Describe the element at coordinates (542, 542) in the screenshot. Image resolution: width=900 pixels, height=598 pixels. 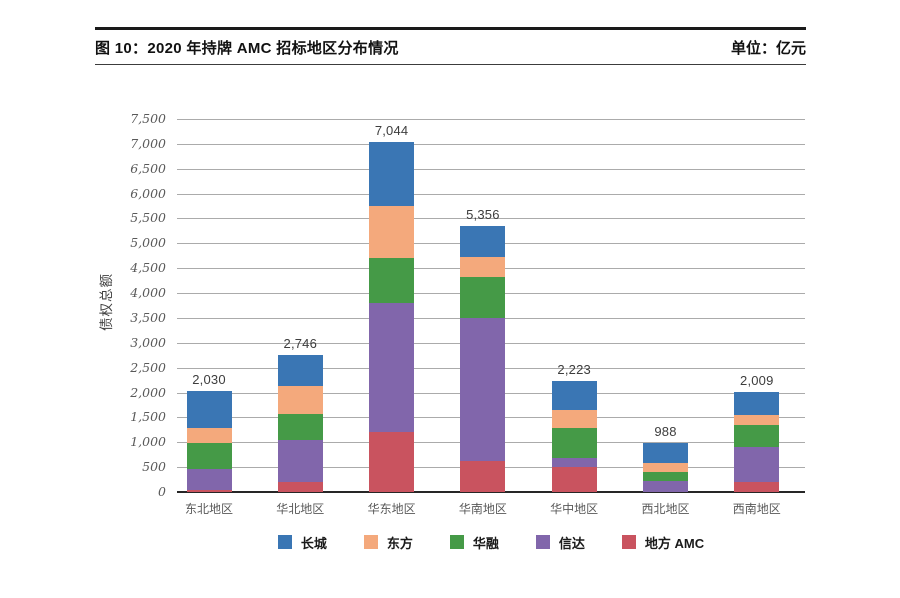
I see `legend-swatch-信达` at that location.